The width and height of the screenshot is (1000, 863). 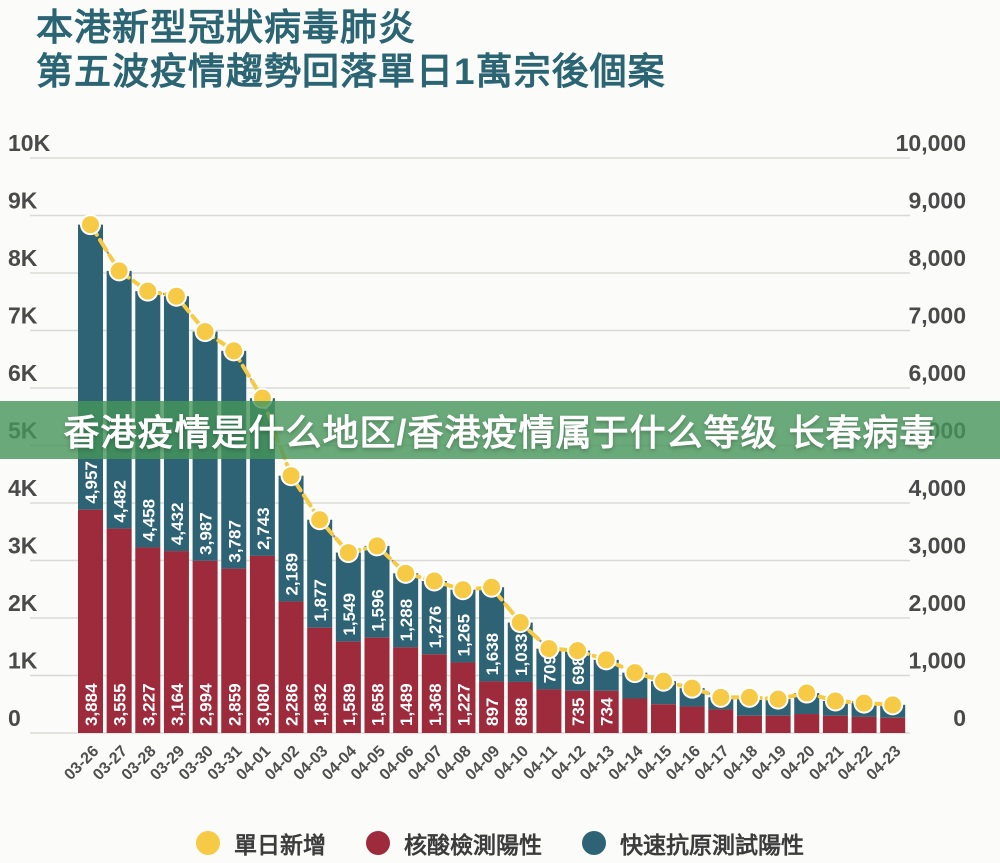 What do you see at coordinates (435, 704) in the screenshot?
I see `bar-value-label-pcr: 1,368` at bounding box center [435, 704].